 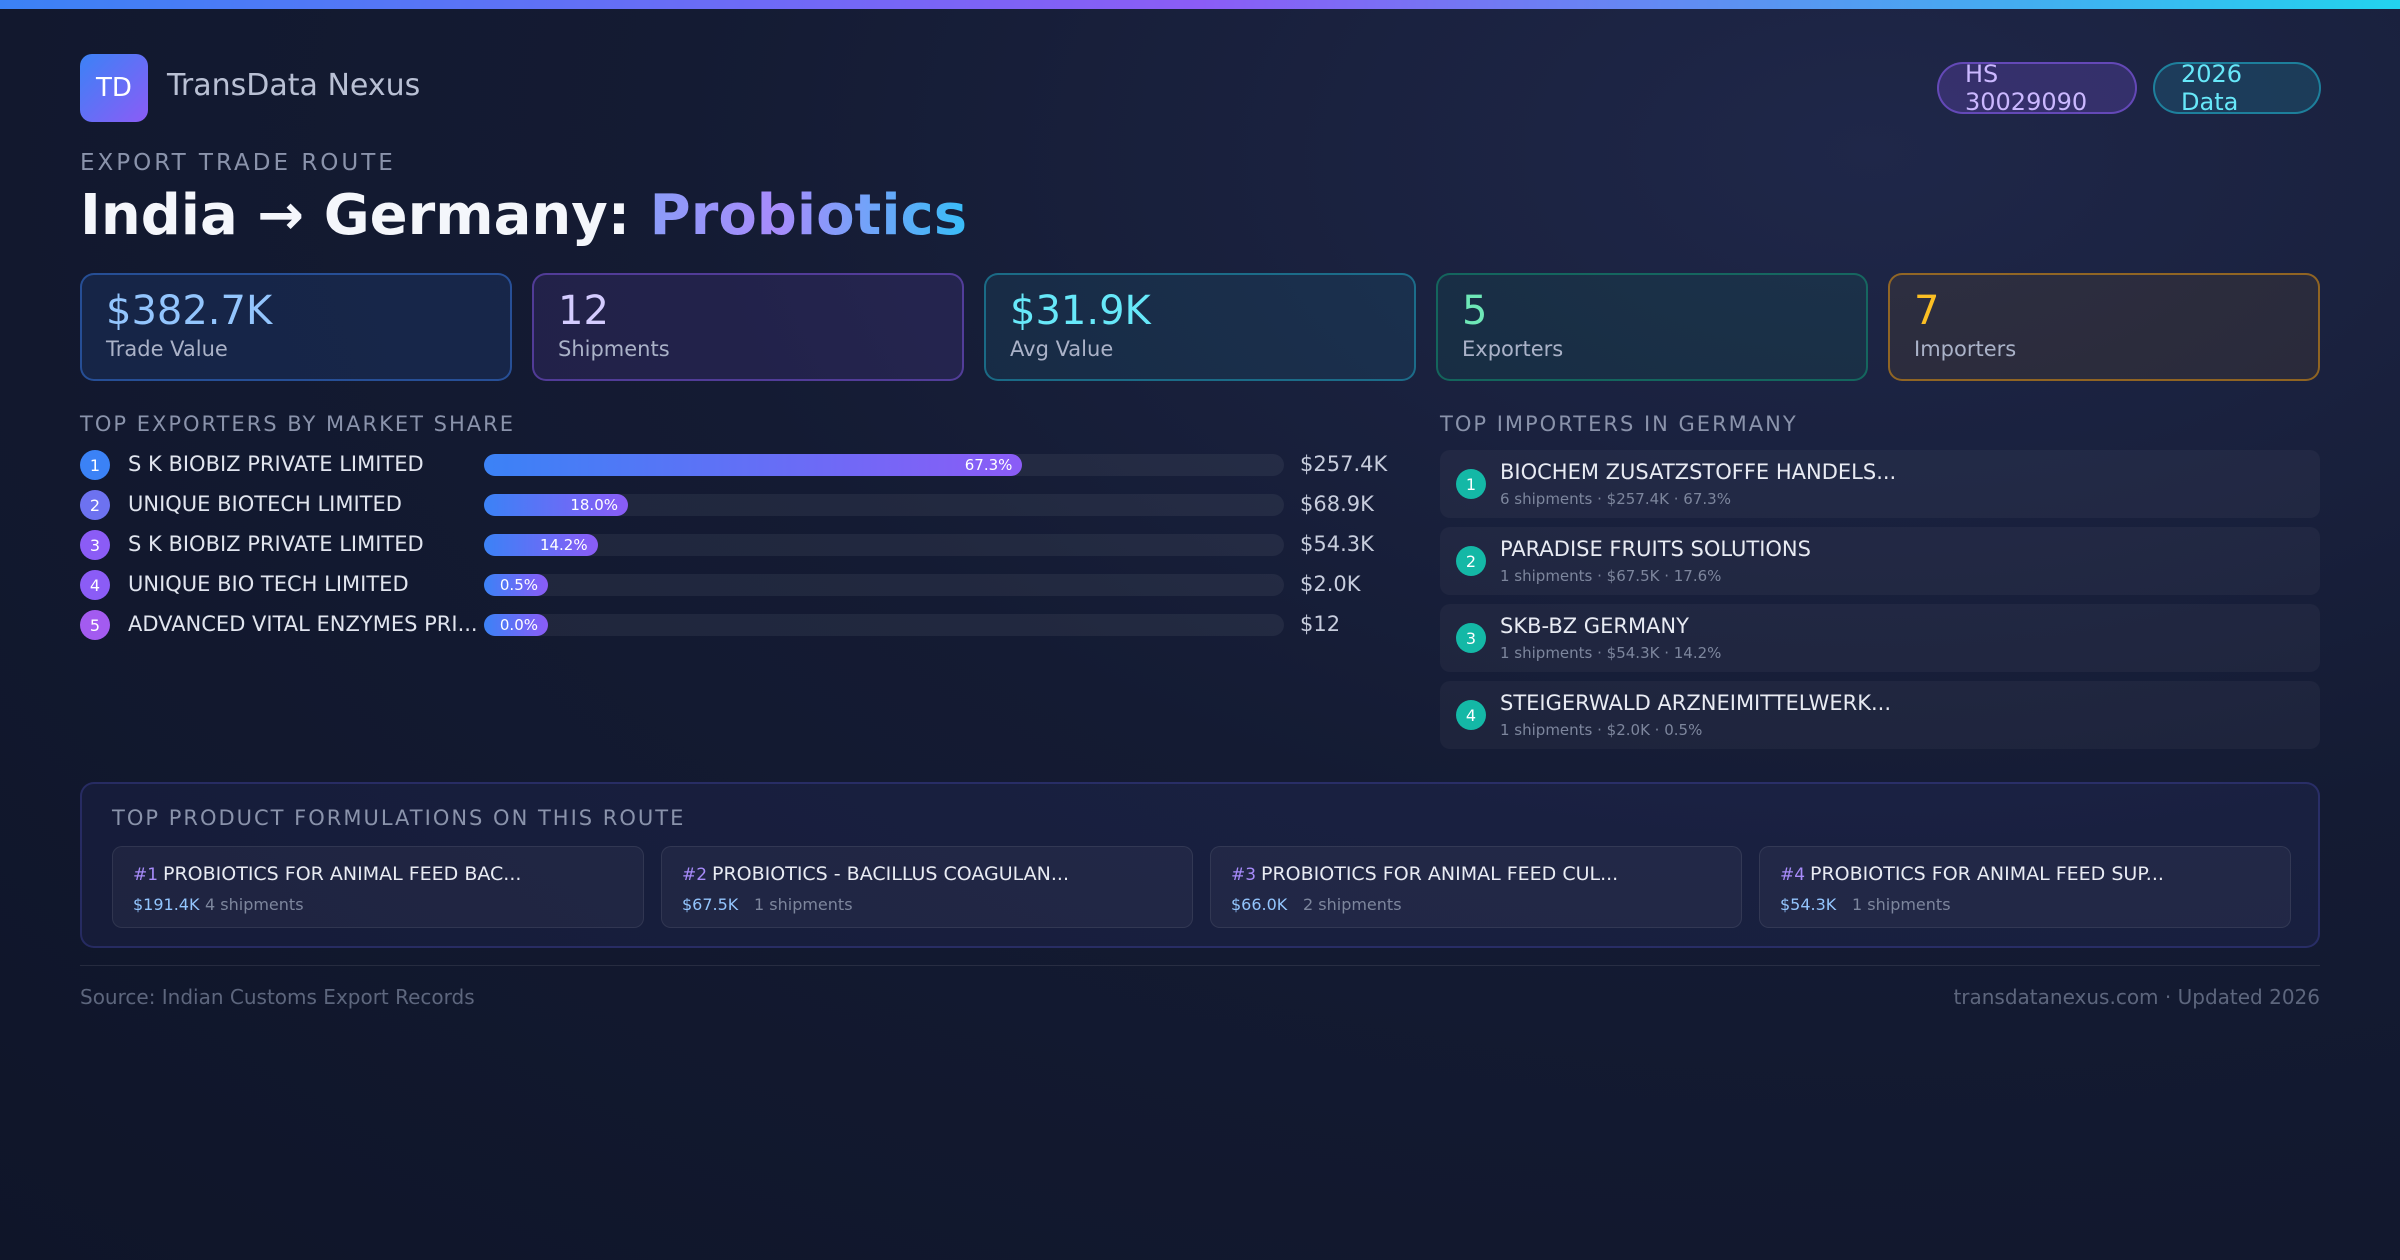 What do you see at coordinates (1513, 349) in the screenshot?
I see `stat-label: Exporters` at bounding box center [1513, 349].